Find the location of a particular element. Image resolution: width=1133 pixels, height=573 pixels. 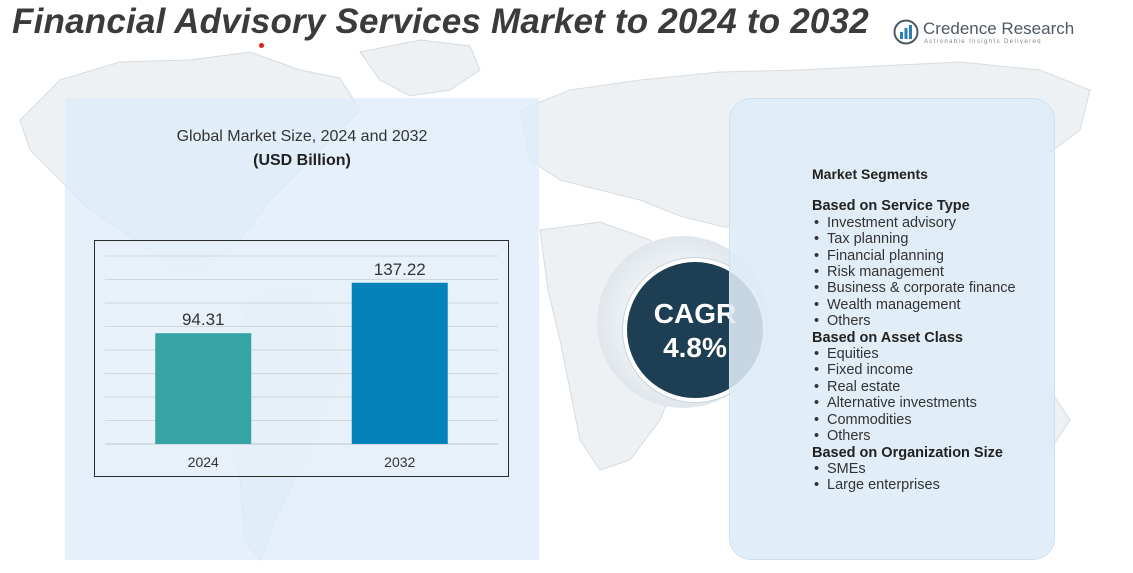

segment-group-title: Based on Asset Class is located at coordinates (887, 337).